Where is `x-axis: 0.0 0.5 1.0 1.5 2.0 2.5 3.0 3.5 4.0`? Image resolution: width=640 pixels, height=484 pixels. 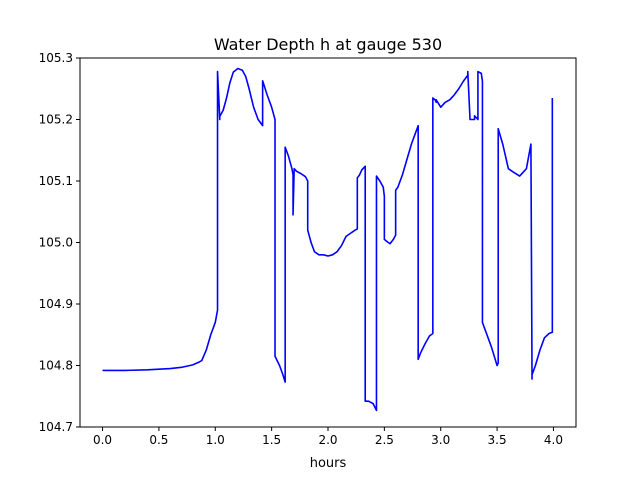
x-axis: 0.0 0.5 1.0 1.5 2.0 2.5 3.0 3.5 4.0 is located at coordinates (328, 437).